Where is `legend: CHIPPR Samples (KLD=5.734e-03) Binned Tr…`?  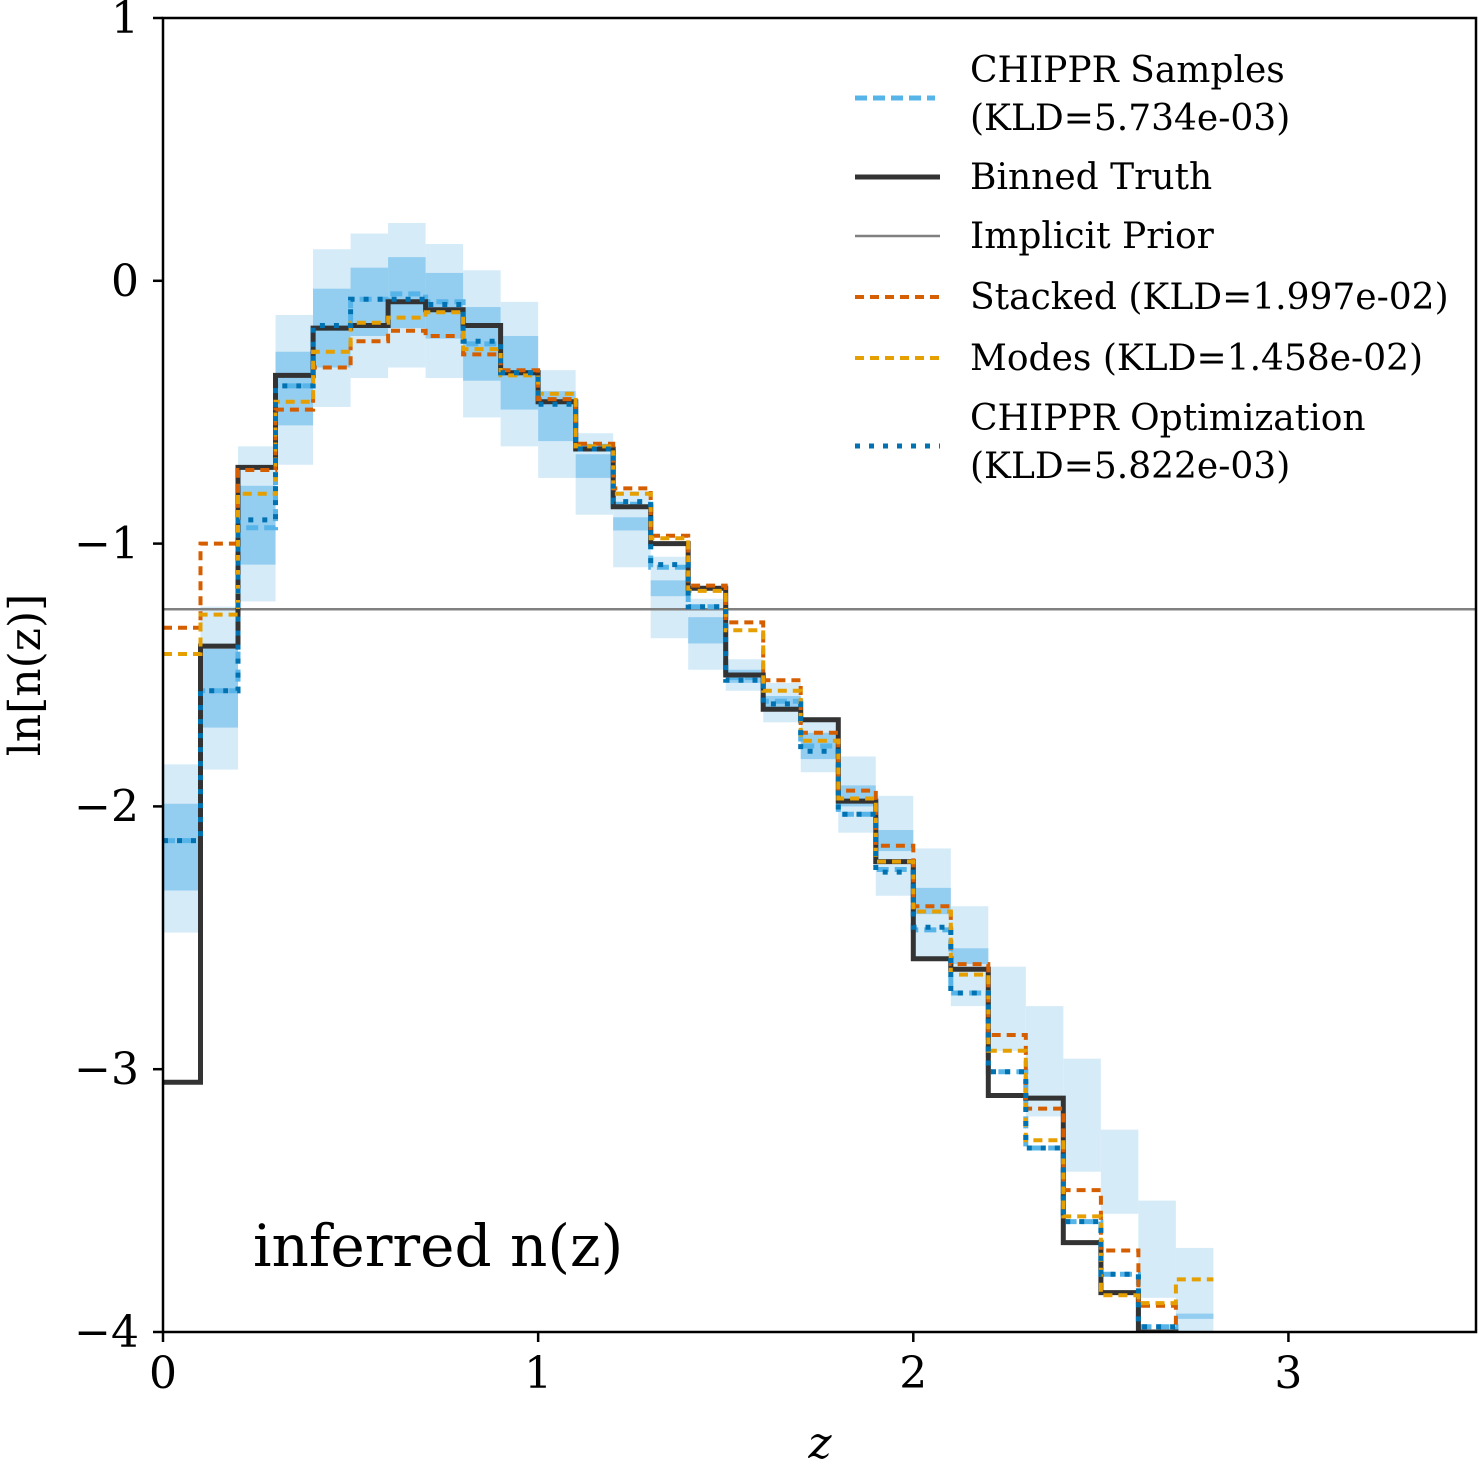
legend: CHIPPR Samples (KLD=5.734e-03) Binned Tr… is located at coordinates (1152, 268).